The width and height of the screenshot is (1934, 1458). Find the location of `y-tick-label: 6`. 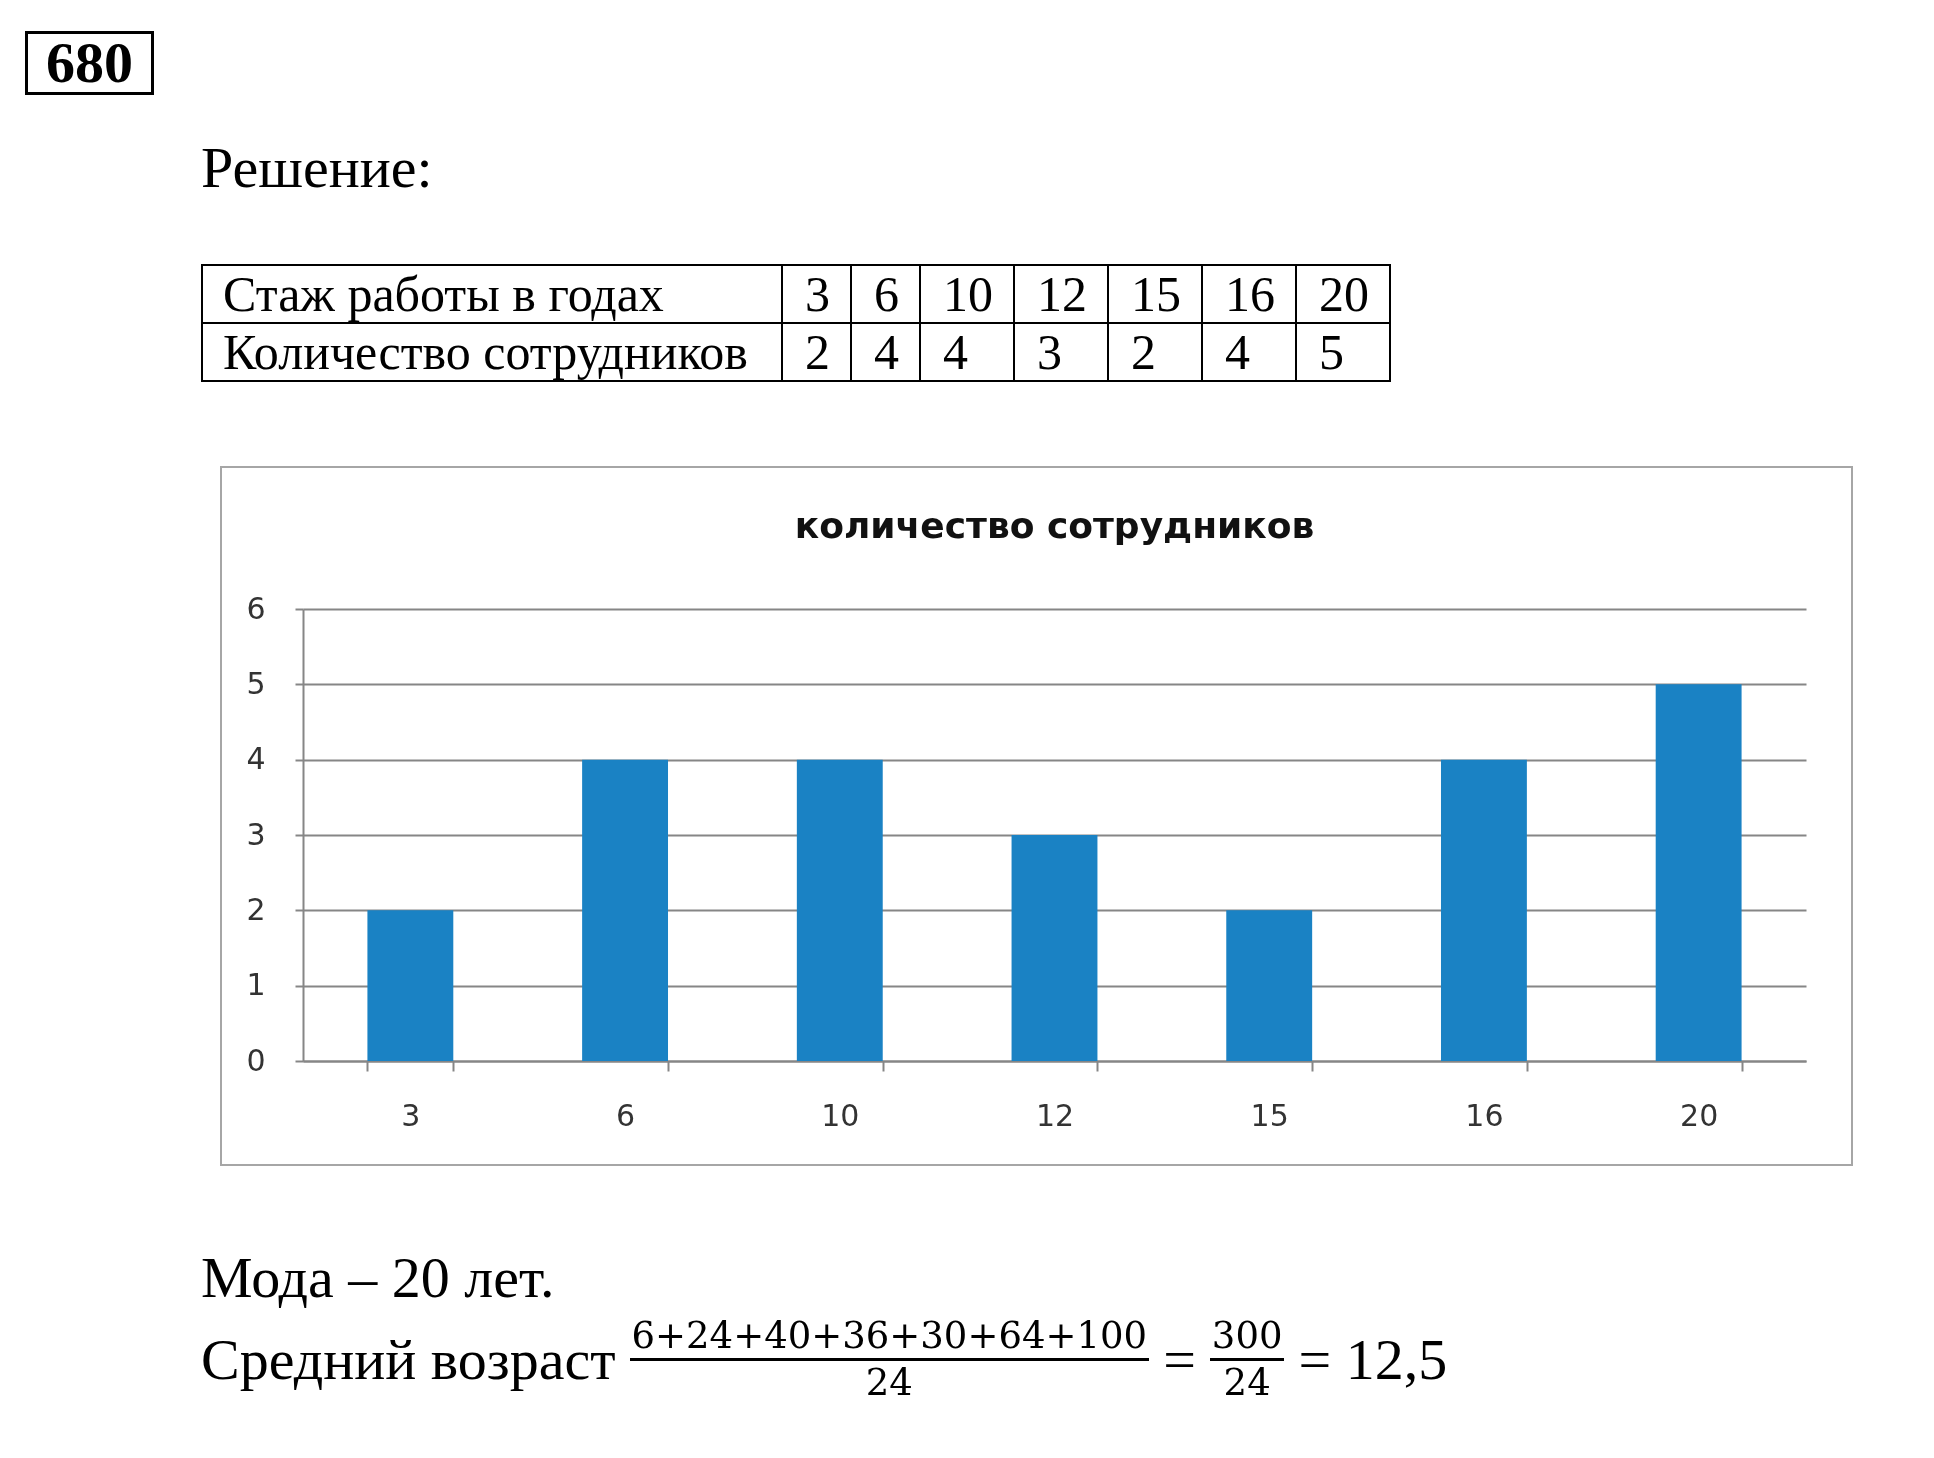

y-tick-label: 6 is located at coordinates (256, 608).